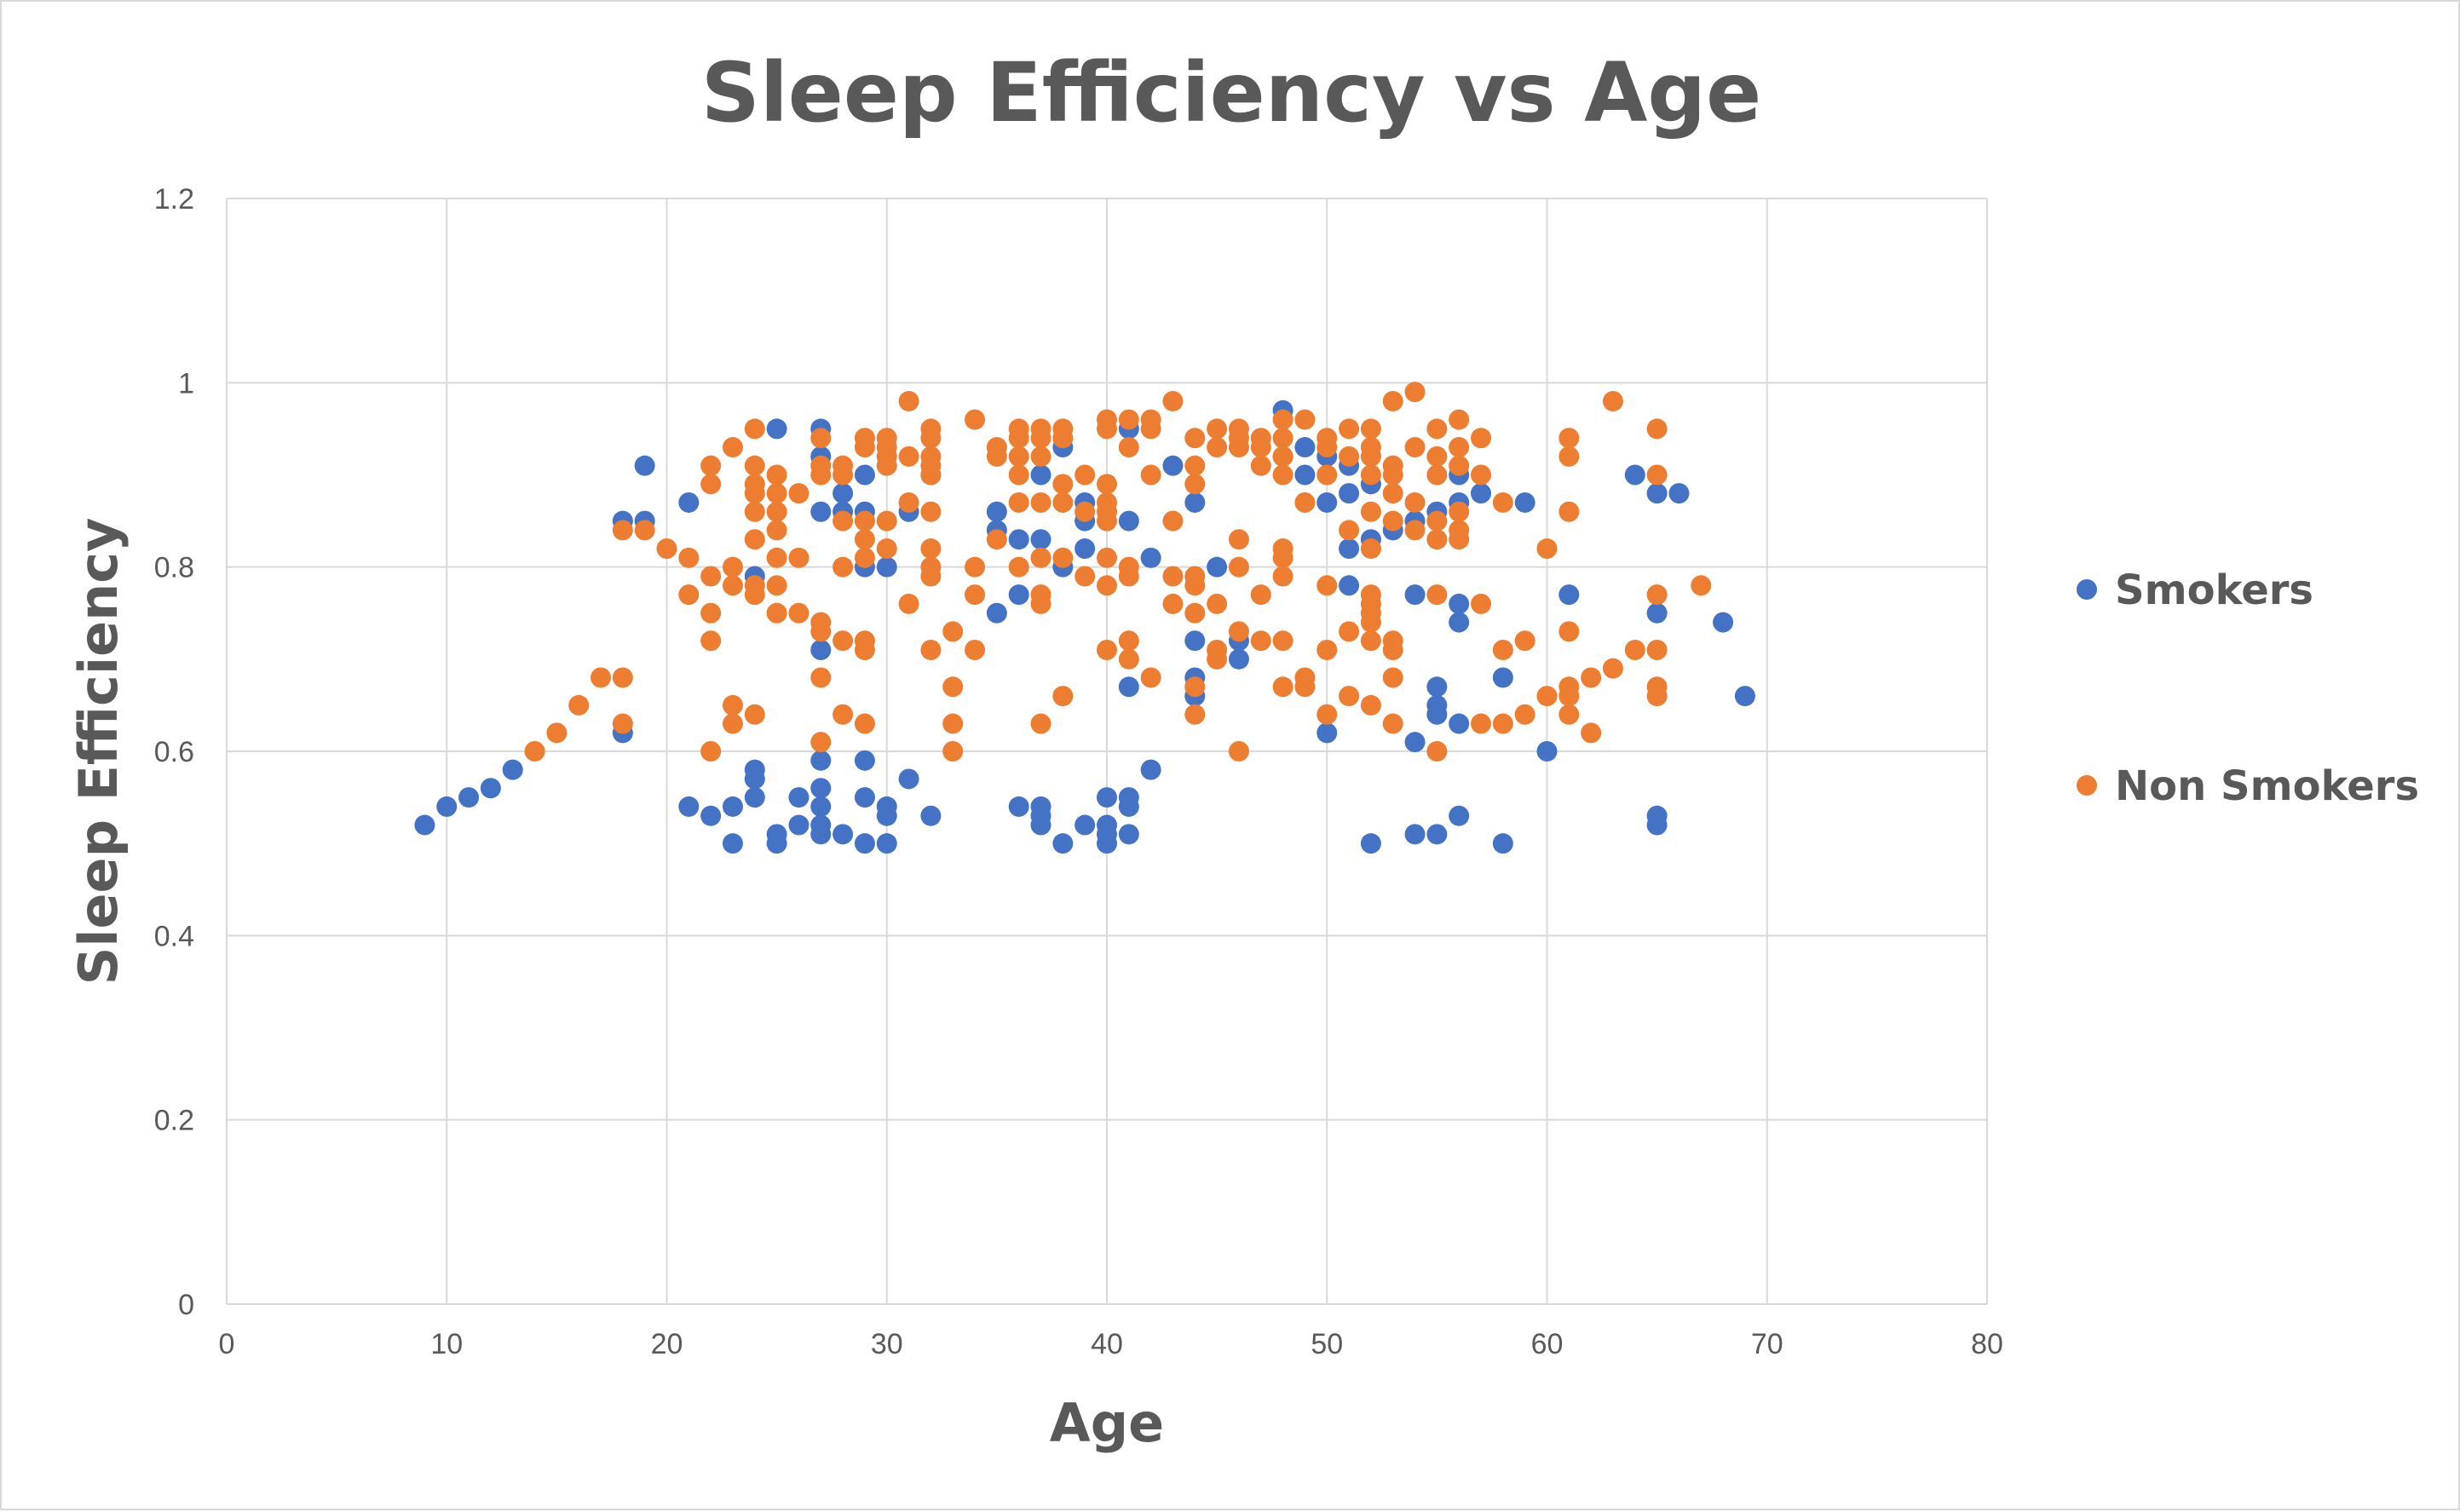 This screenshot has width=2460, height=1512. What do you see at coordinates (887, 1344) in the screenshot?
I see `x-tick-label: 30` at bounding box center [887, 1344].